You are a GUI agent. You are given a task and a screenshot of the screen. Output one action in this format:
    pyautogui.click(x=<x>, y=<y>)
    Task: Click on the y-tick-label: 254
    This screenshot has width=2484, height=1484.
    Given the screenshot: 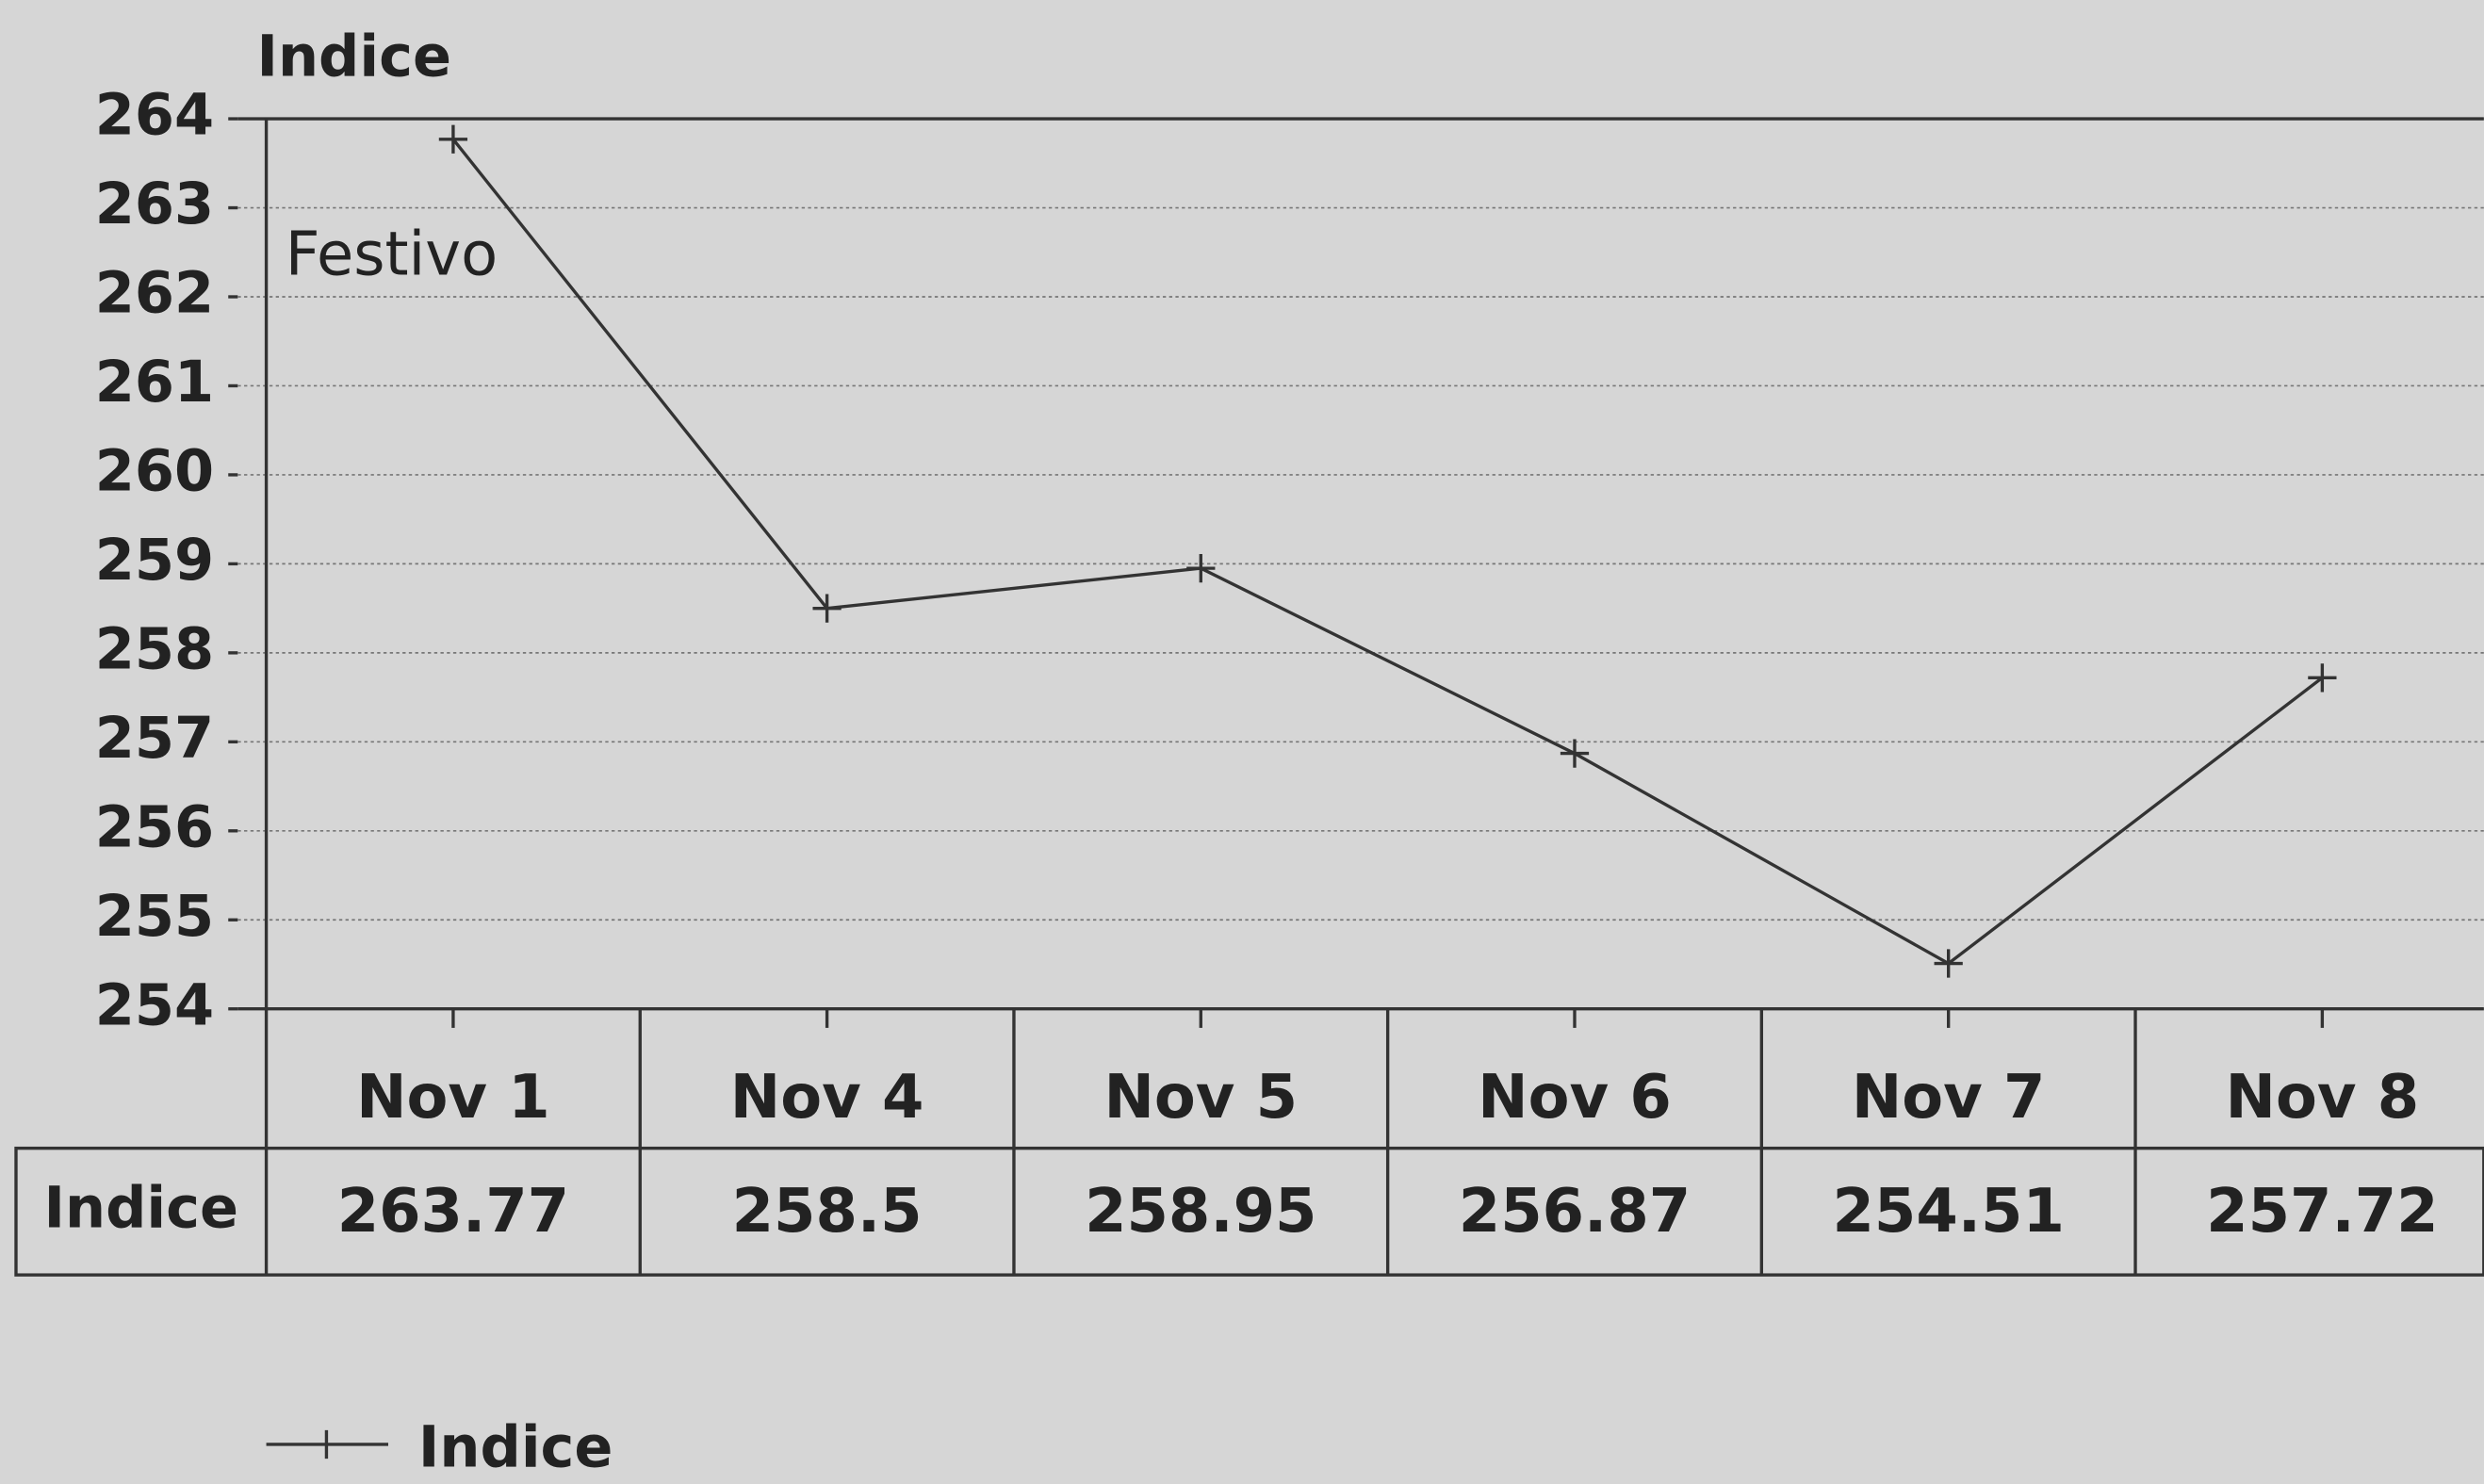 What is the action you would take?
    pyautogui.click(x=154, y=1005)
    